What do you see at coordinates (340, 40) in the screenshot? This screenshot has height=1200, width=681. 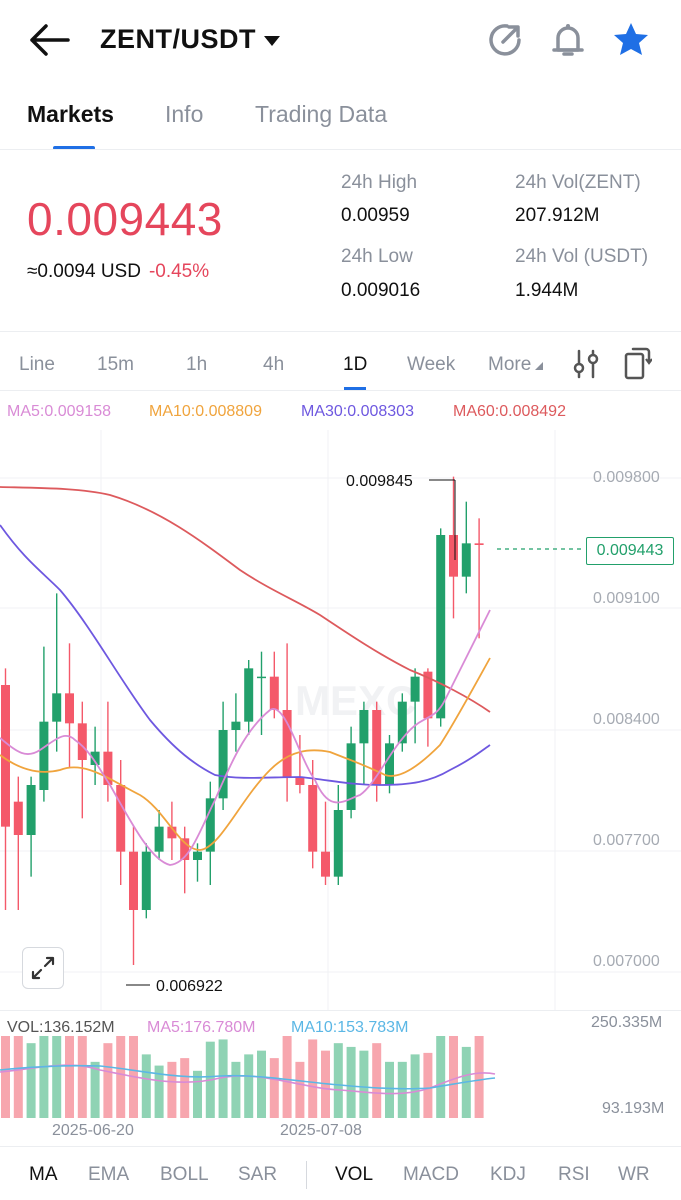 I see `header: ZENT/USDT` at bounding box center [340, 40].